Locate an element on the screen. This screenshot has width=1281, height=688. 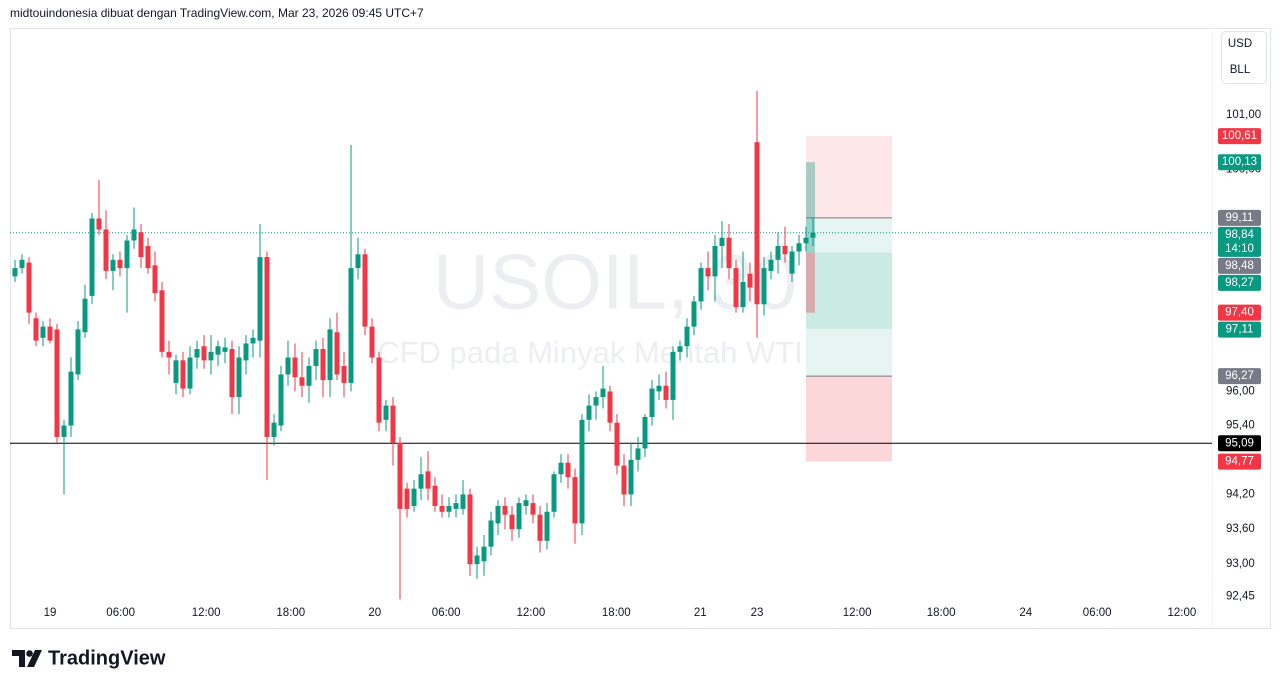
target-zone-filled is located at coordinates (849, 290).